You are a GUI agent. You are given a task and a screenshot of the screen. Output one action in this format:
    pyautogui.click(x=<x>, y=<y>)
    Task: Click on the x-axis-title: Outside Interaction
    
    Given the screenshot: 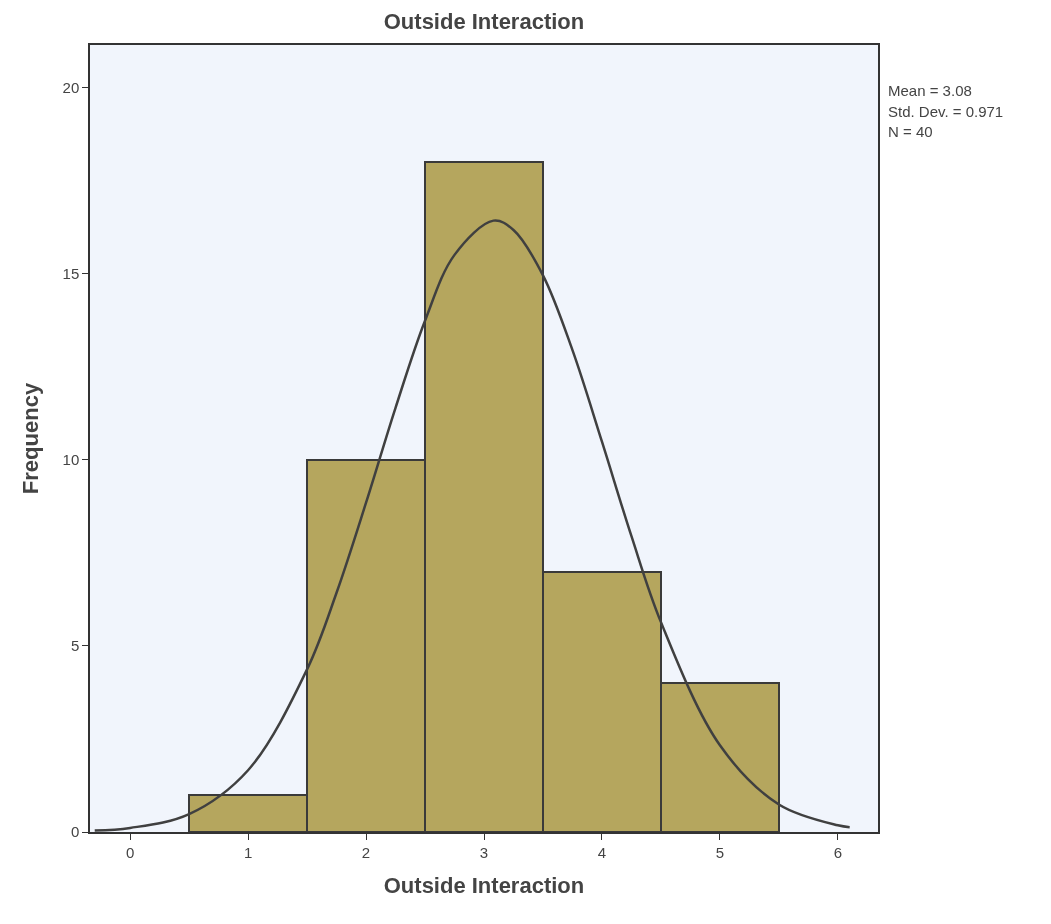 What is the action you would take?
    pyautogui.click(x=484, y=886)
    